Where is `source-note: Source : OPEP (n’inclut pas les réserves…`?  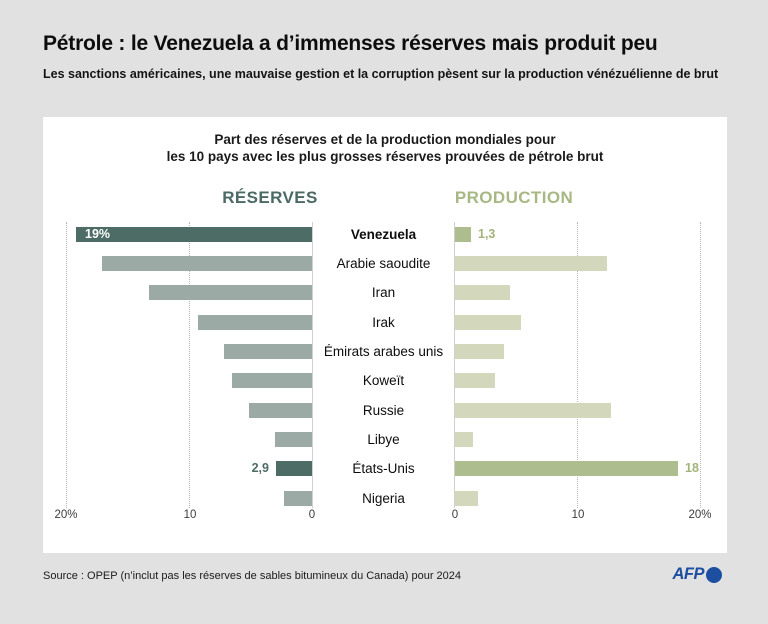 source-note: Source : OPEP (n’inclut pas les réserves… is located at coordinates (252, 576).